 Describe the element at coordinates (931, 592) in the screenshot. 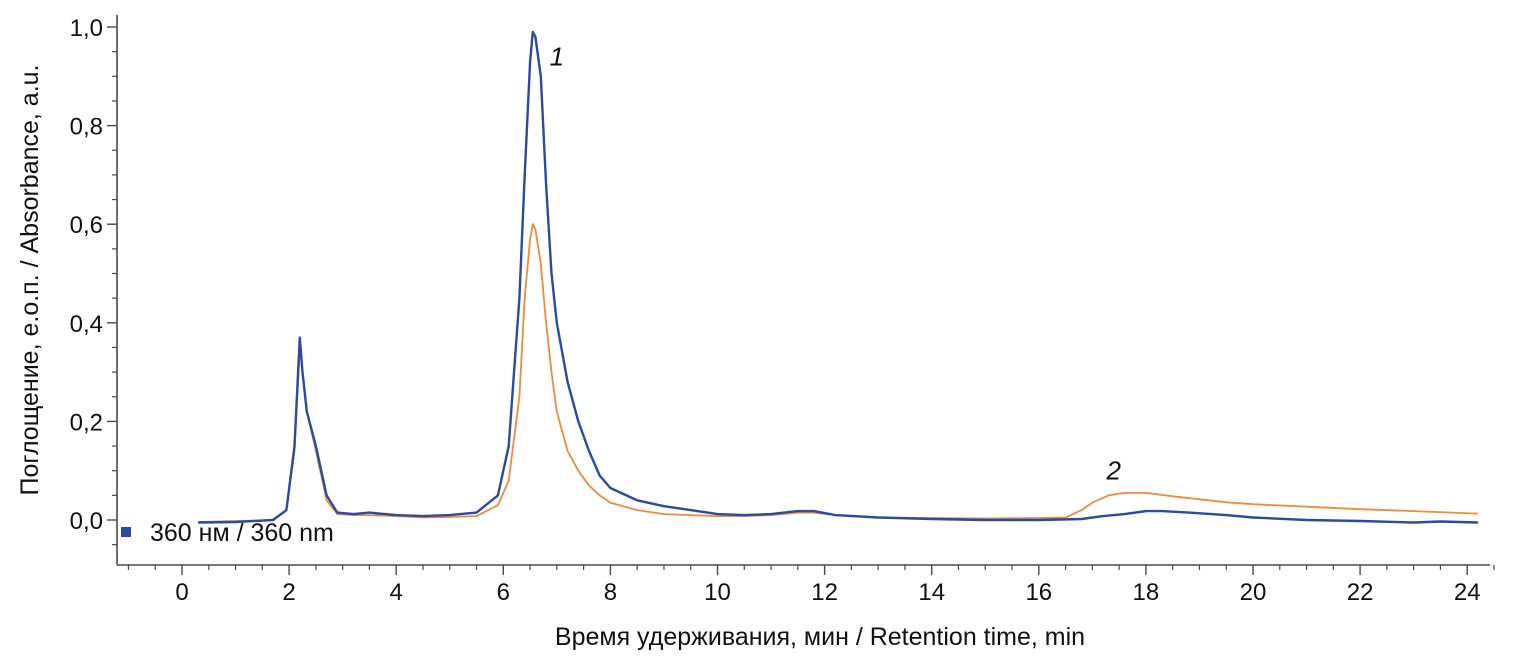

I see `x-tick-label: 14` at that location.